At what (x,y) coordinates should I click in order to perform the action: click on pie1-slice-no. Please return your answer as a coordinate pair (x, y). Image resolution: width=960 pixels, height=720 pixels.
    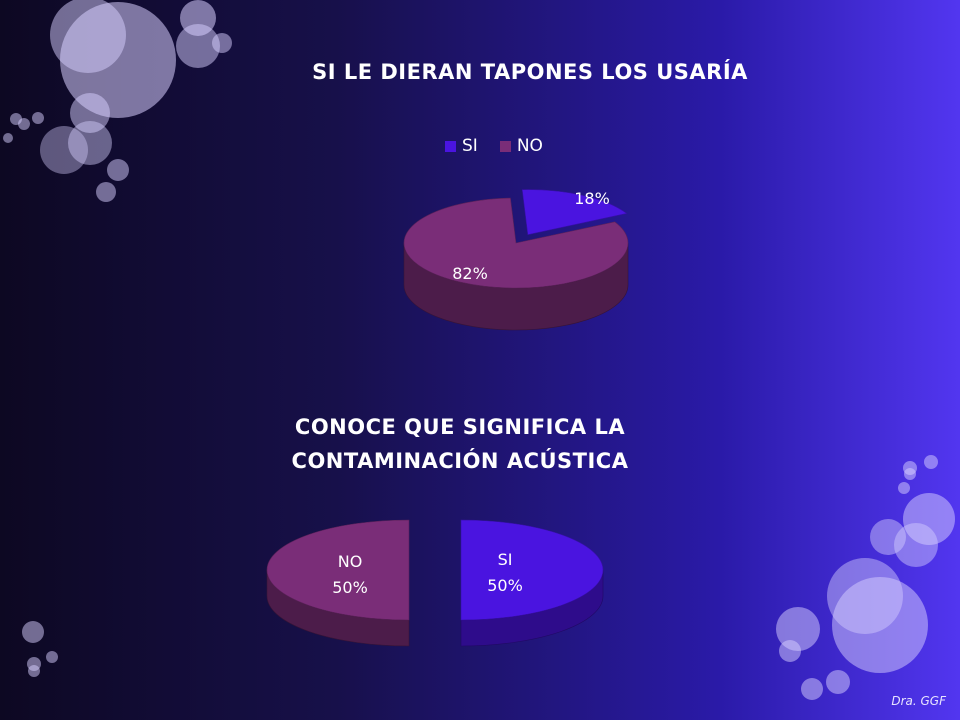
    Looking at the image, I should click on (516, 243).